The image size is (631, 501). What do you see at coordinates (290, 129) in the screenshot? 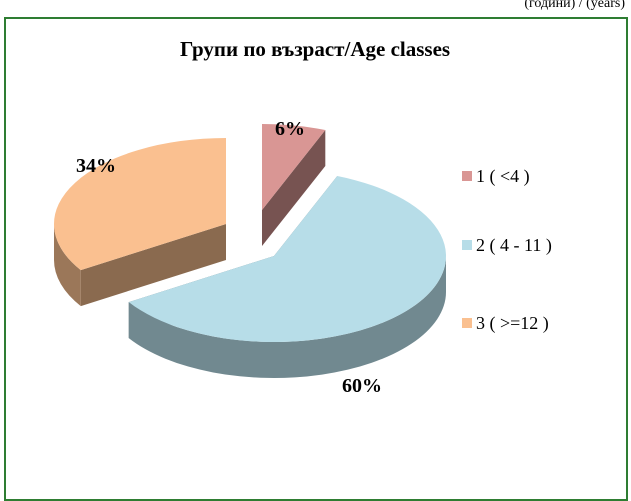
I see `data-label: 6%` at bounding box center [290, 129].